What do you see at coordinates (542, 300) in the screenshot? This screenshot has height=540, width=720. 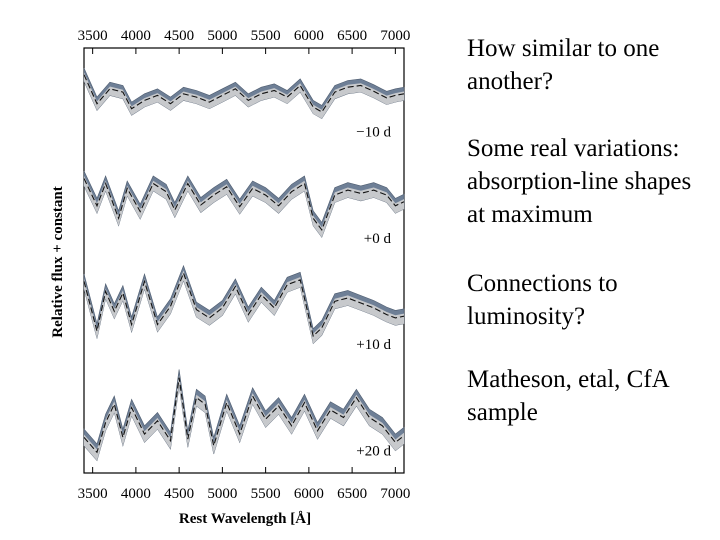 I see `note-luminosity: Connections to luminosity?` at bounding box center [542, 300].